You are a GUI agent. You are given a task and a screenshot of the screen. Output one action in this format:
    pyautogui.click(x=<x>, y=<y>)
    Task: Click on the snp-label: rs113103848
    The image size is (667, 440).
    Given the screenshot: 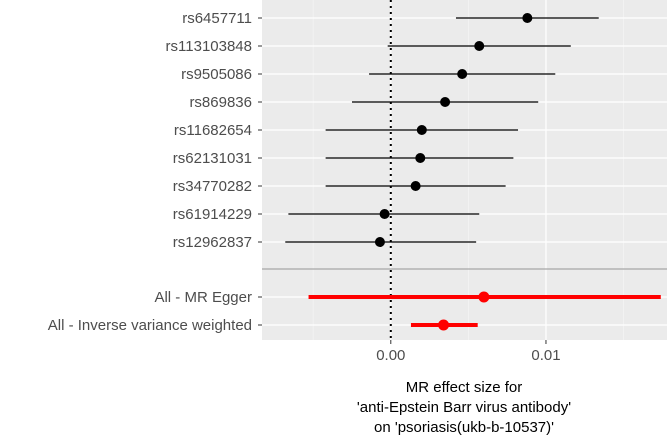 What is the action you would take?
    pyautogui.click(x=209, y=46)
    